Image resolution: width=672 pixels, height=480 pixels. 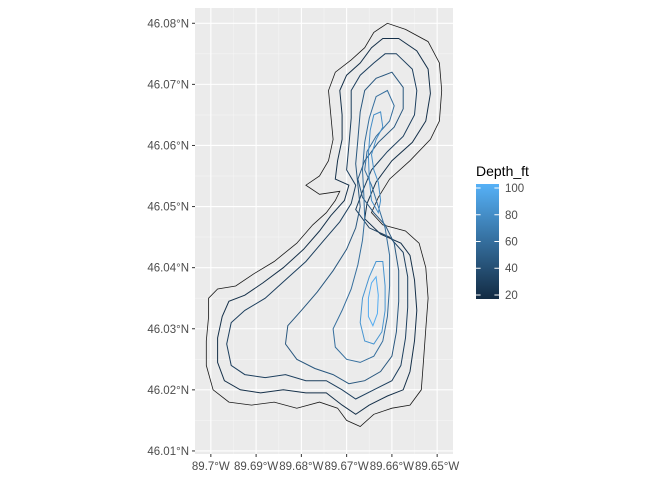 What do you see at coordinates (168, 269) in the screenshot?
I see `y-tick-label: 46.04°N` at bounding box center [168, 269].